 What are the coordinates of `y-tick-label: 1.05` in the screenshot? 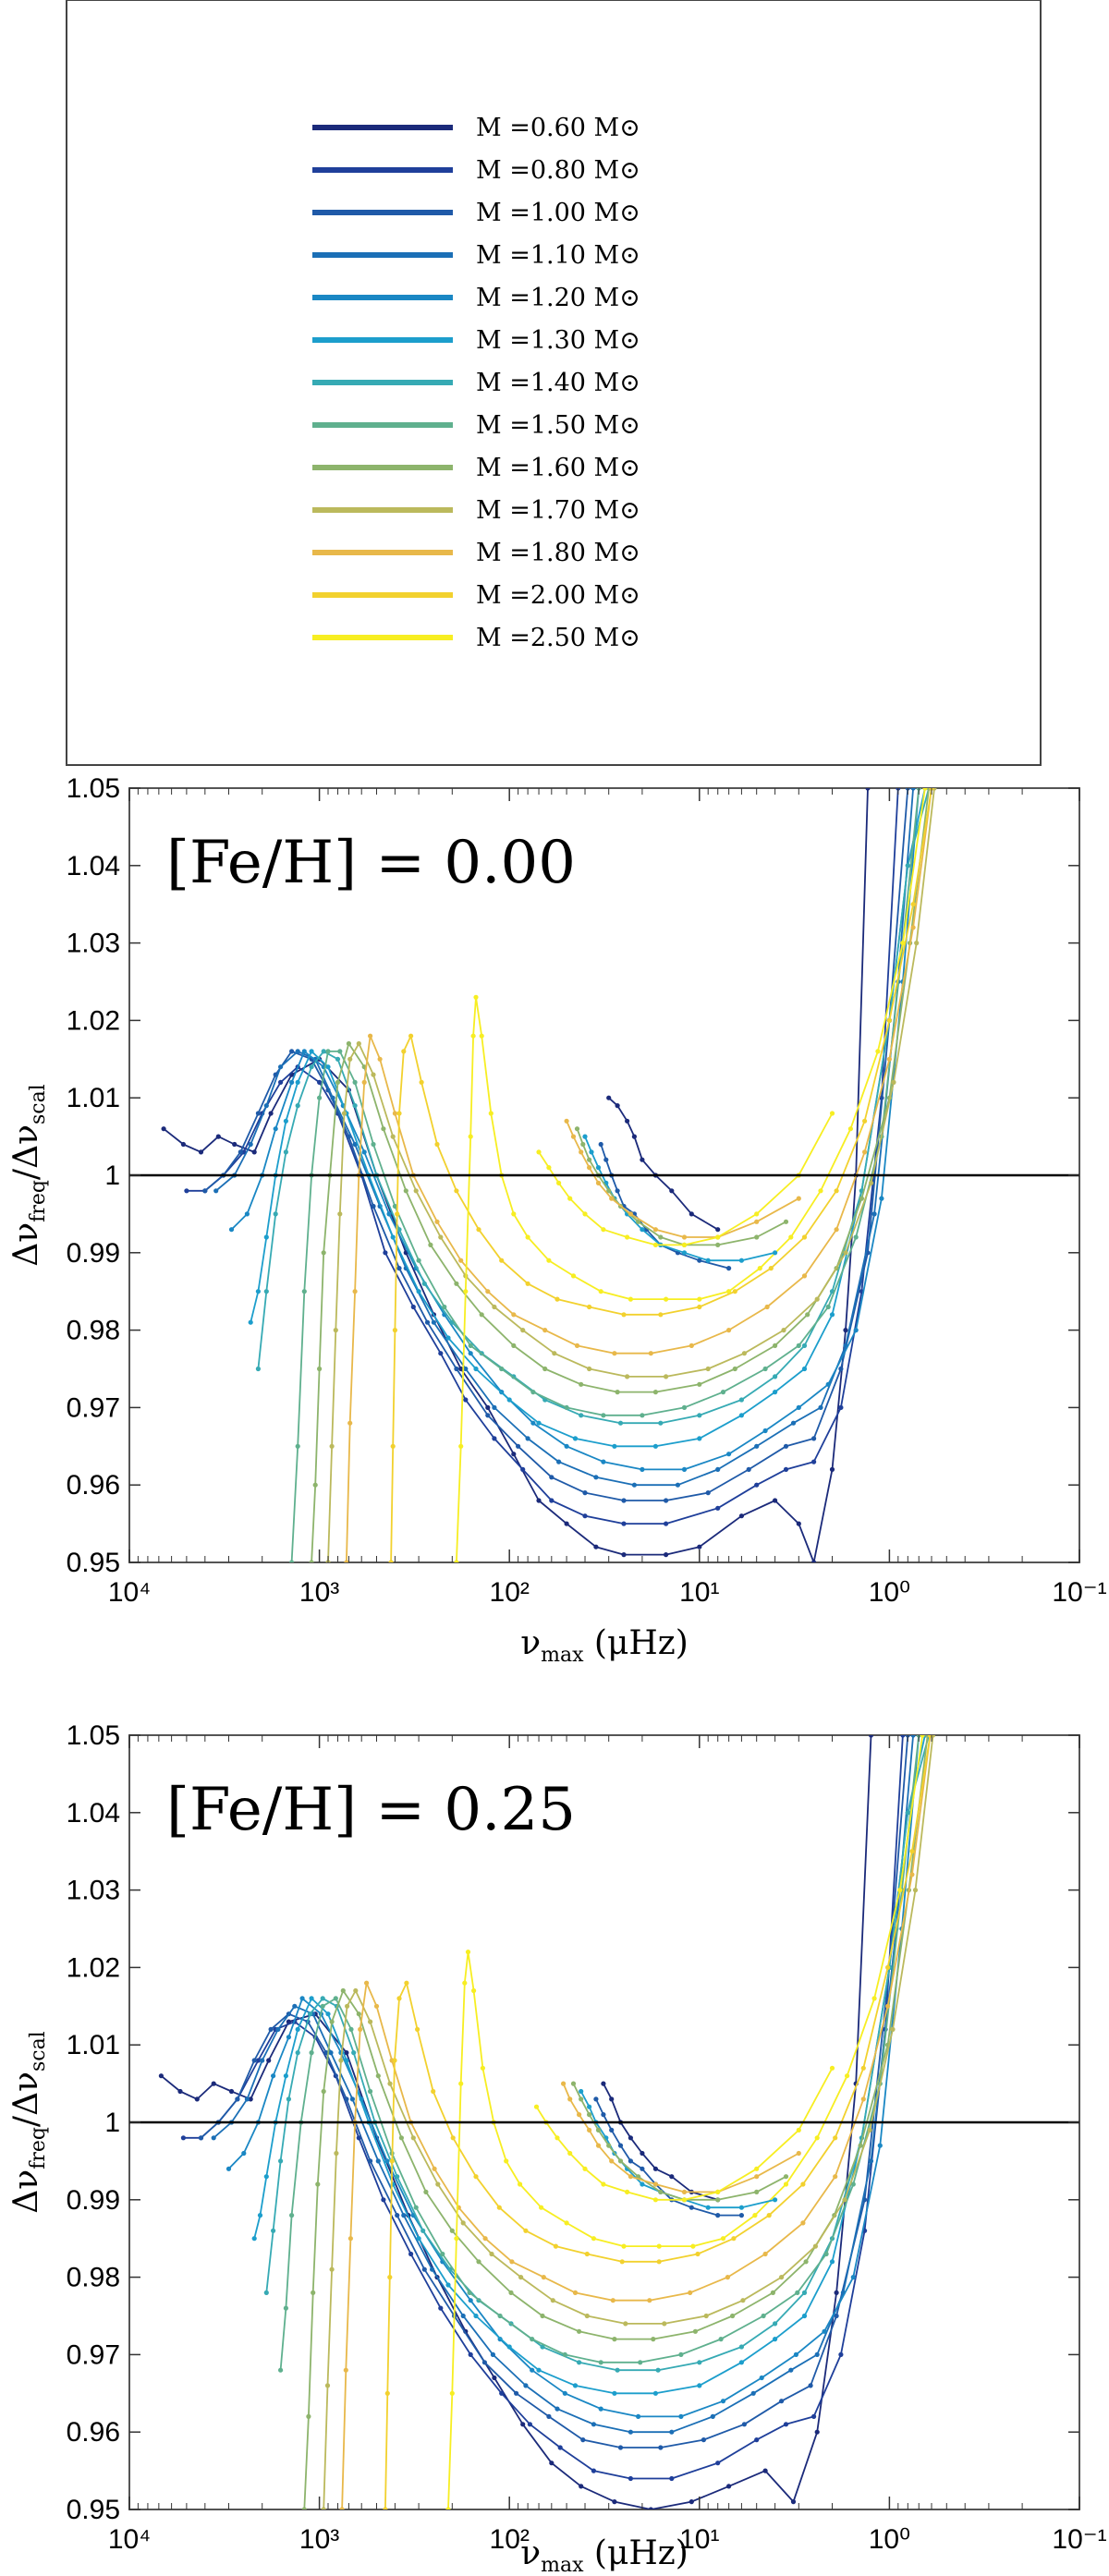 It's located at (93, 1735).